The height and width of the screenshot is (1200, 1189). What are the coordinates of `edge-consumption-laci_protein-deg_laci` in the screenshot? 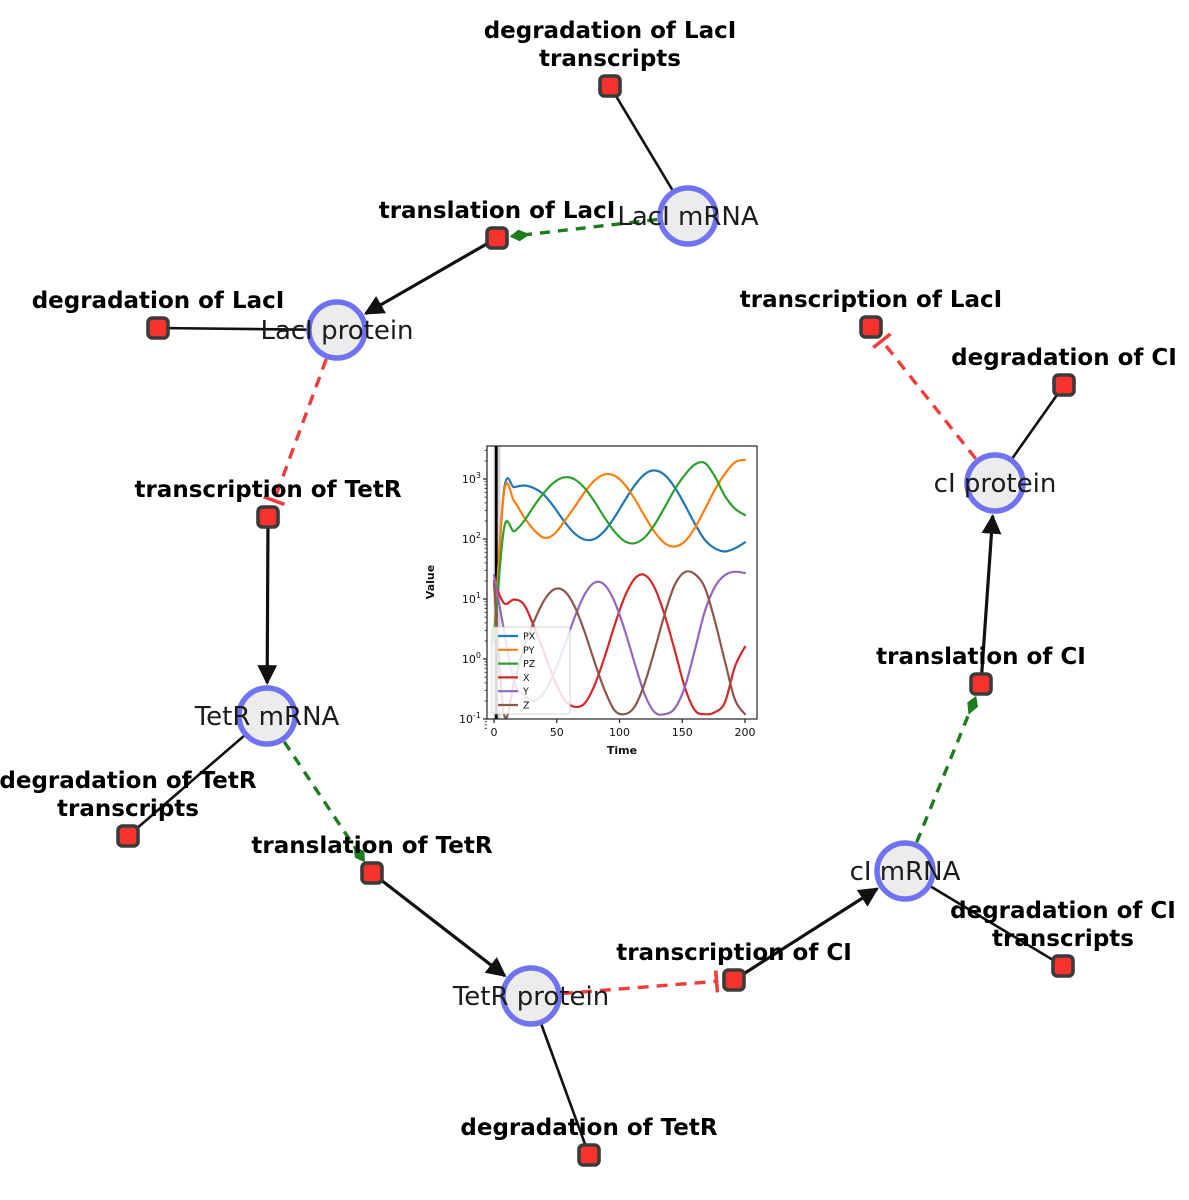 It's located at (233, 328).